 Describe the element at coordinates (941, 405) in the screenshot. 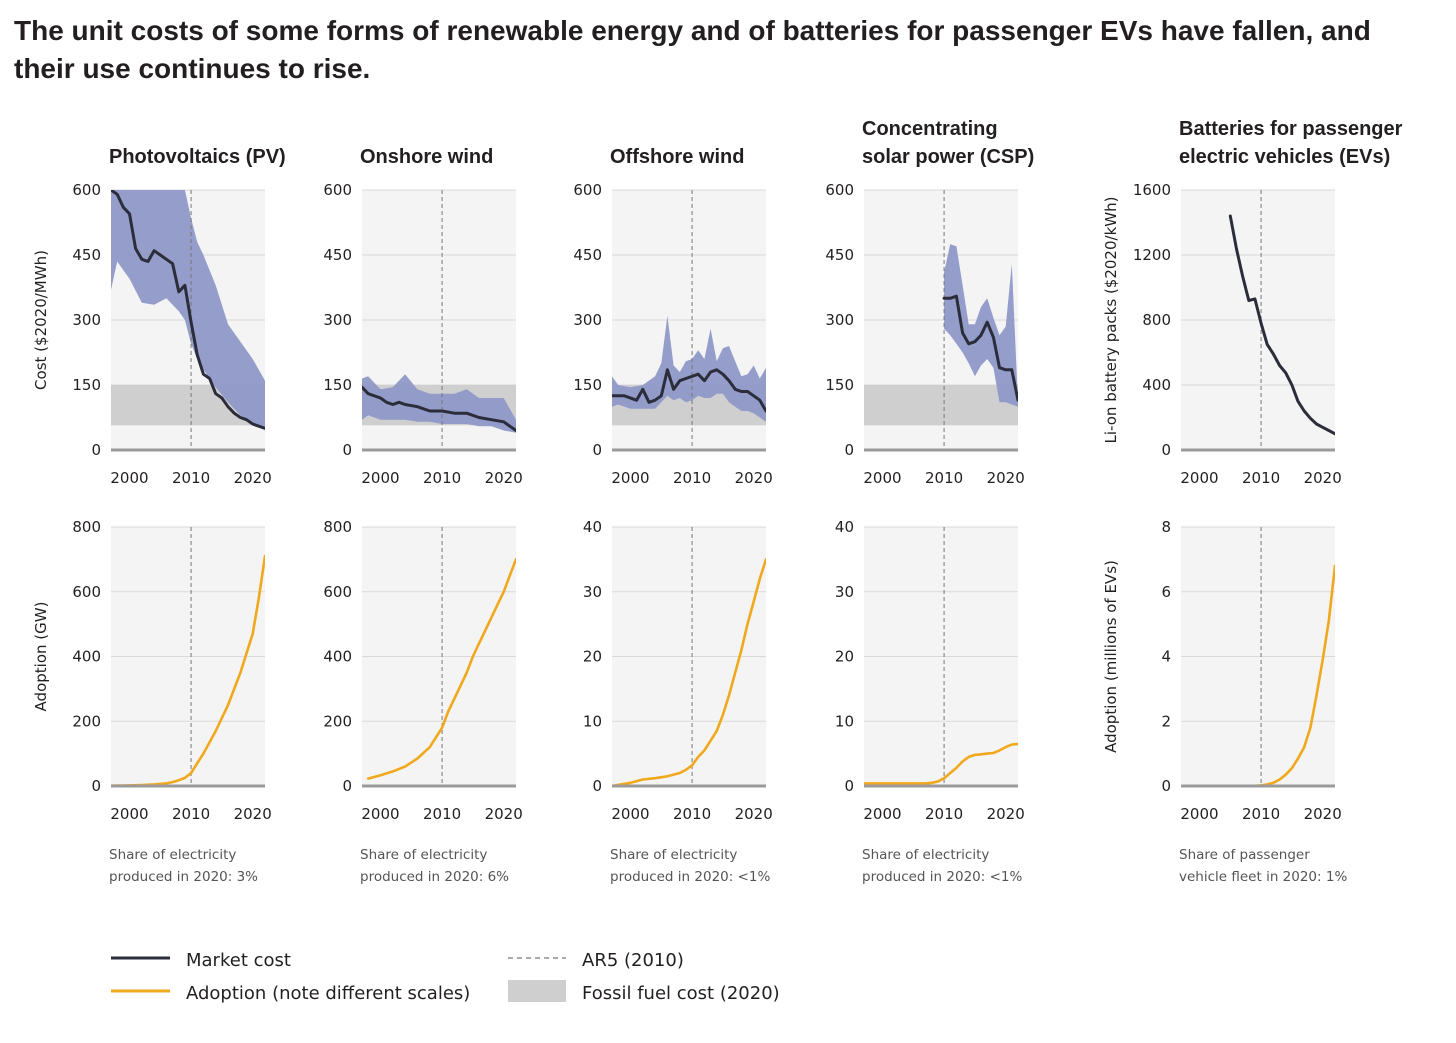

I see `fossil-cost-band` at that location.